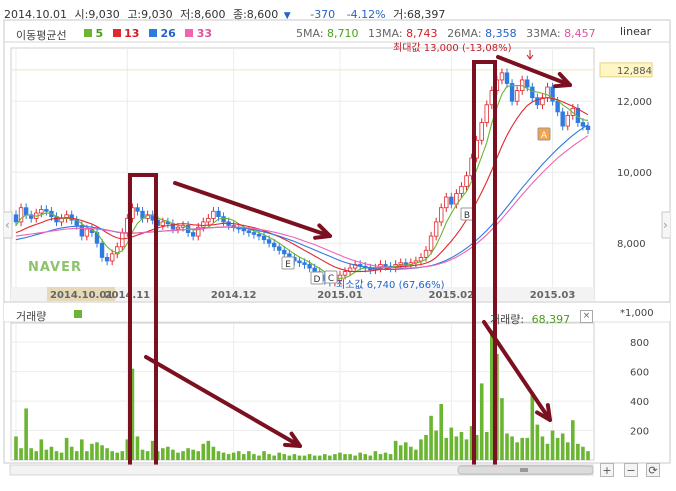 The height and width of the screenshot is (491, 676). Describe the element at coordinates (187, 14) in the screenshot. I see `low-label: 저:` at that location.